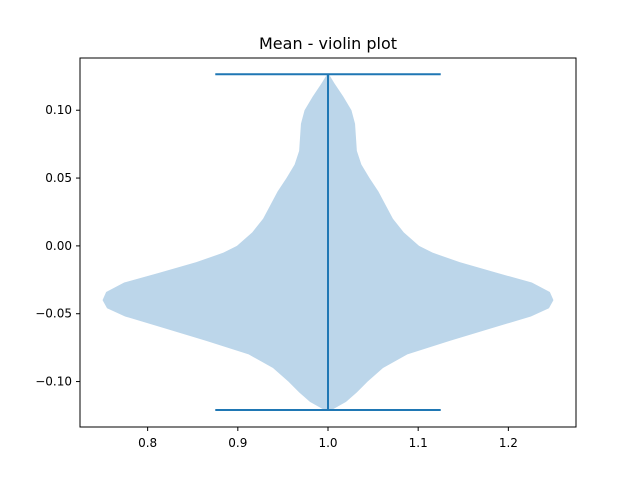  What do you see at coordinates (58, 246) in the screenshot?
I see `y-tick-label: 0.00` at bounding box center [58, 246].